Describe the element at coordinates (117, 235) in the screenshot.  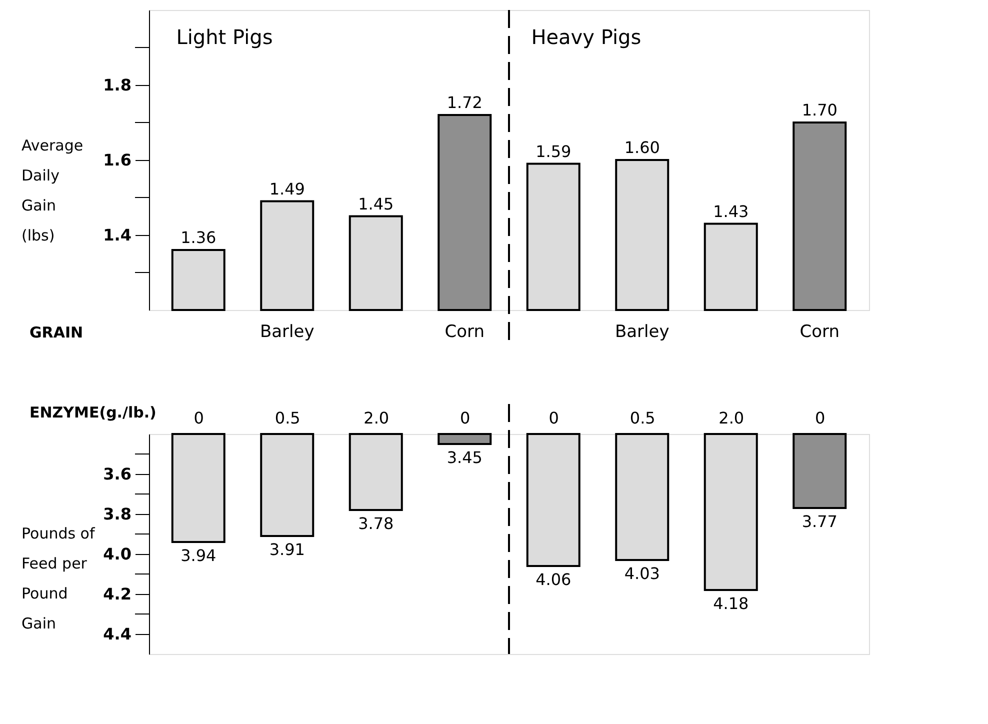
I see `y-tick-label: 1.4` at that location.